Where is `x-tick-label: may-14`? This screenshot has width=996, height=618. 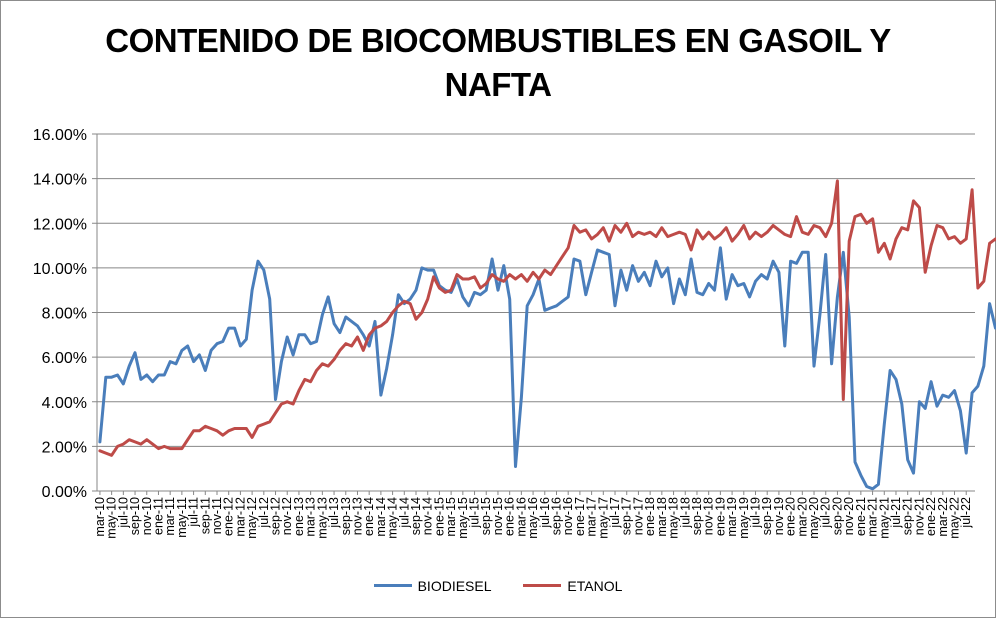
x-tick-label: may-14 is located at coordinates (393, 518).